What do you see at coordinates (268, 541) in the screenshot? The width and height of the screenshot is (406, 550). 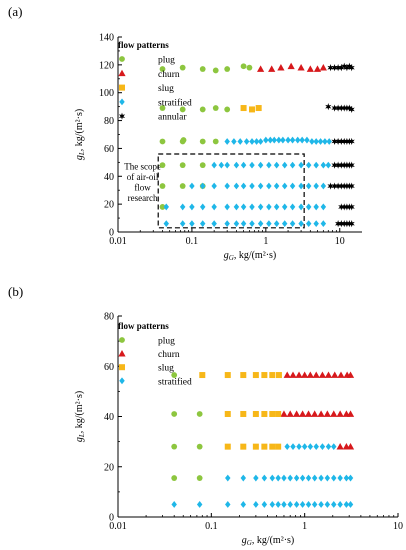 I see `x-axis-label: gG, kg/(m²·s)` at bounding box center [268, 541].